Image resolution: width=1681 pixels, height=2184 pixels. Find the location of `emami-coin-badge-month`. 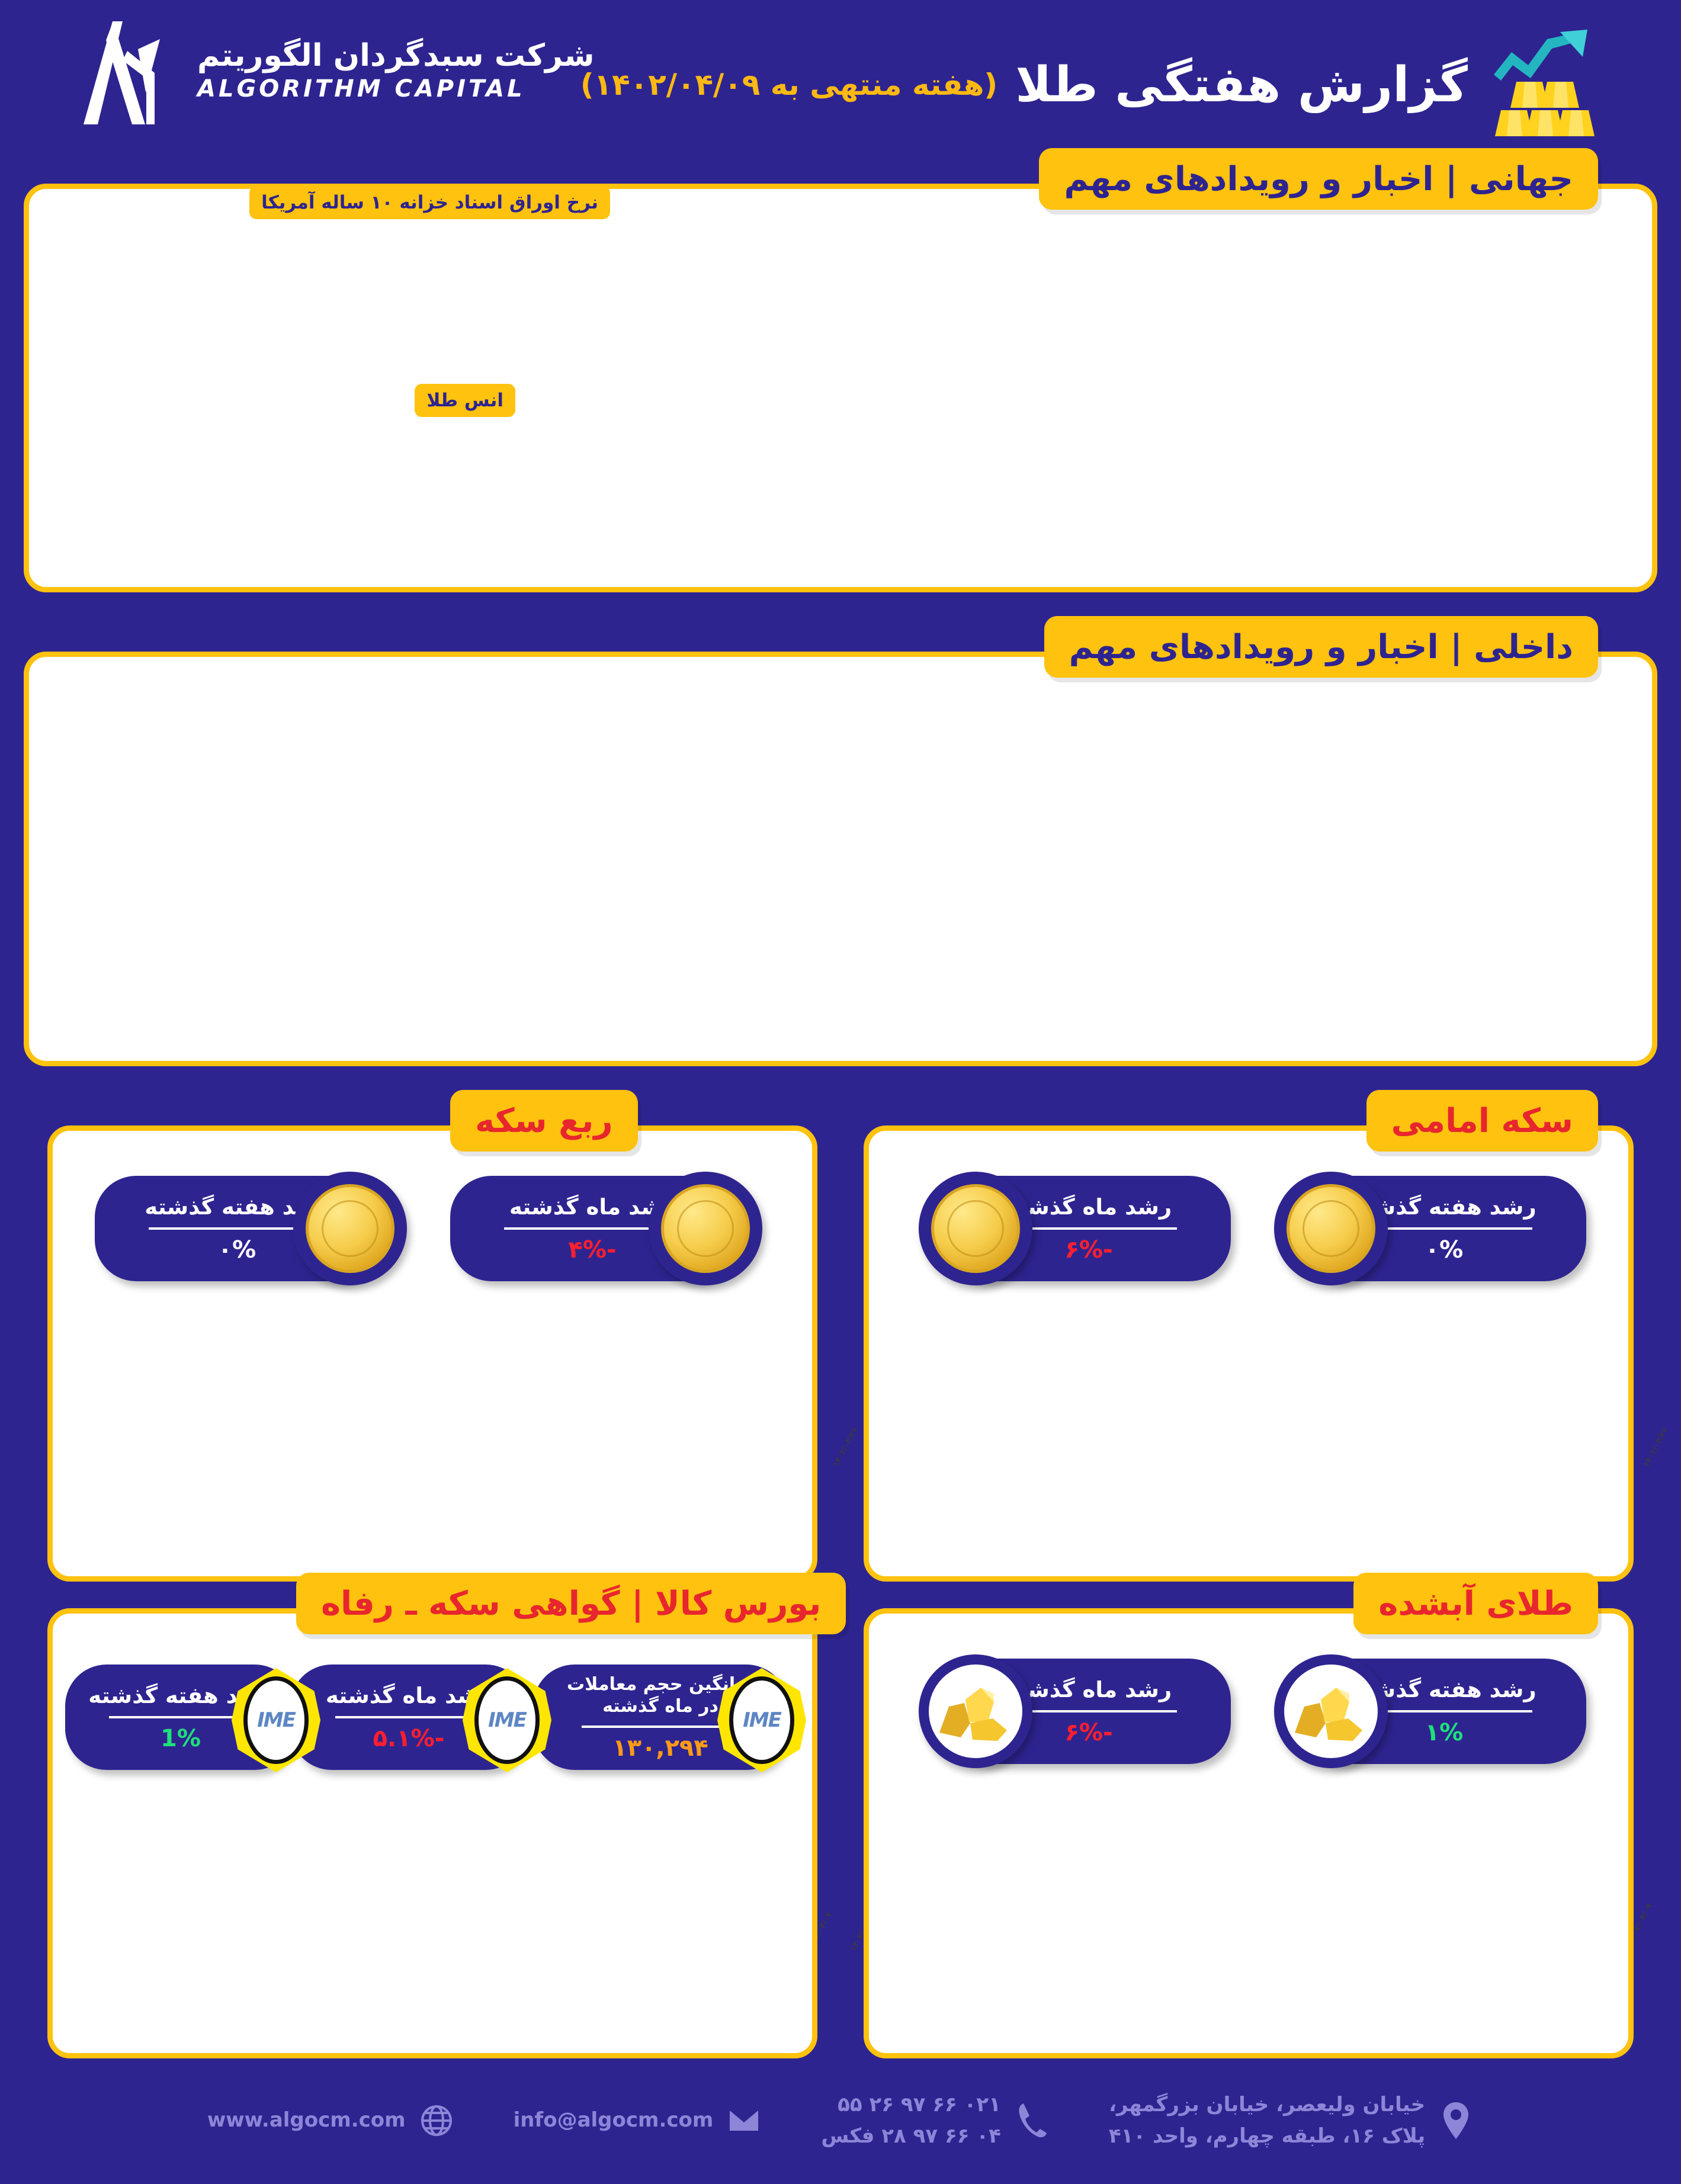

emami-coin-badge-month is located at coordinates (975, 1228).